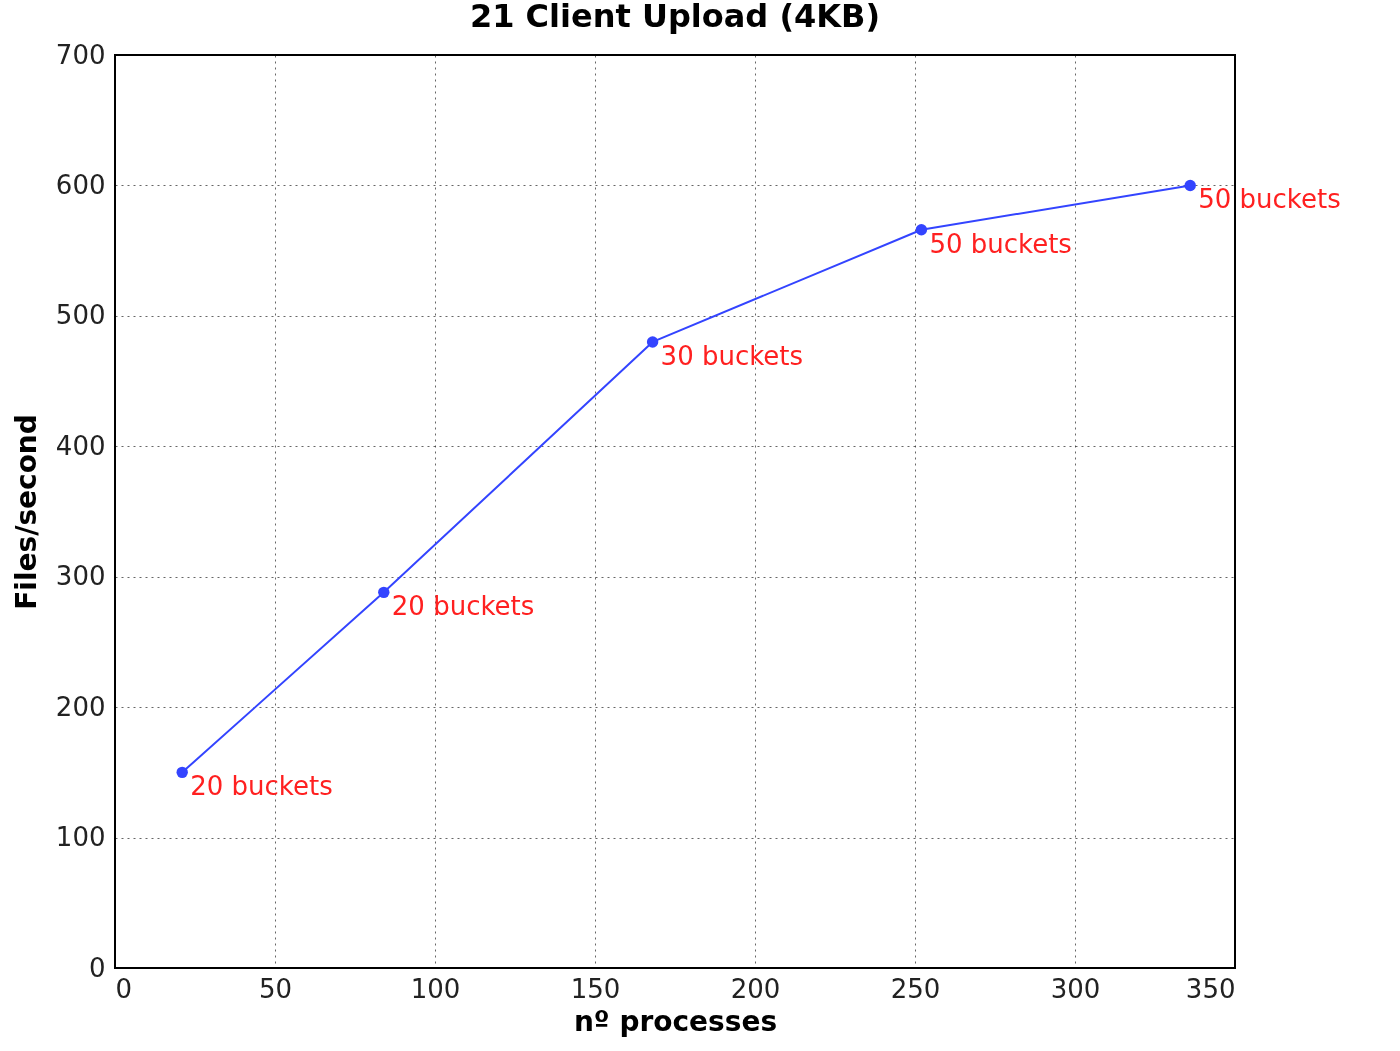 Image resolution: width=1400 pixels, height=1051 pixels. Describe the element at coordinates (275, 988) in the screenshot. I see `x-tick-label: 50` at that location.